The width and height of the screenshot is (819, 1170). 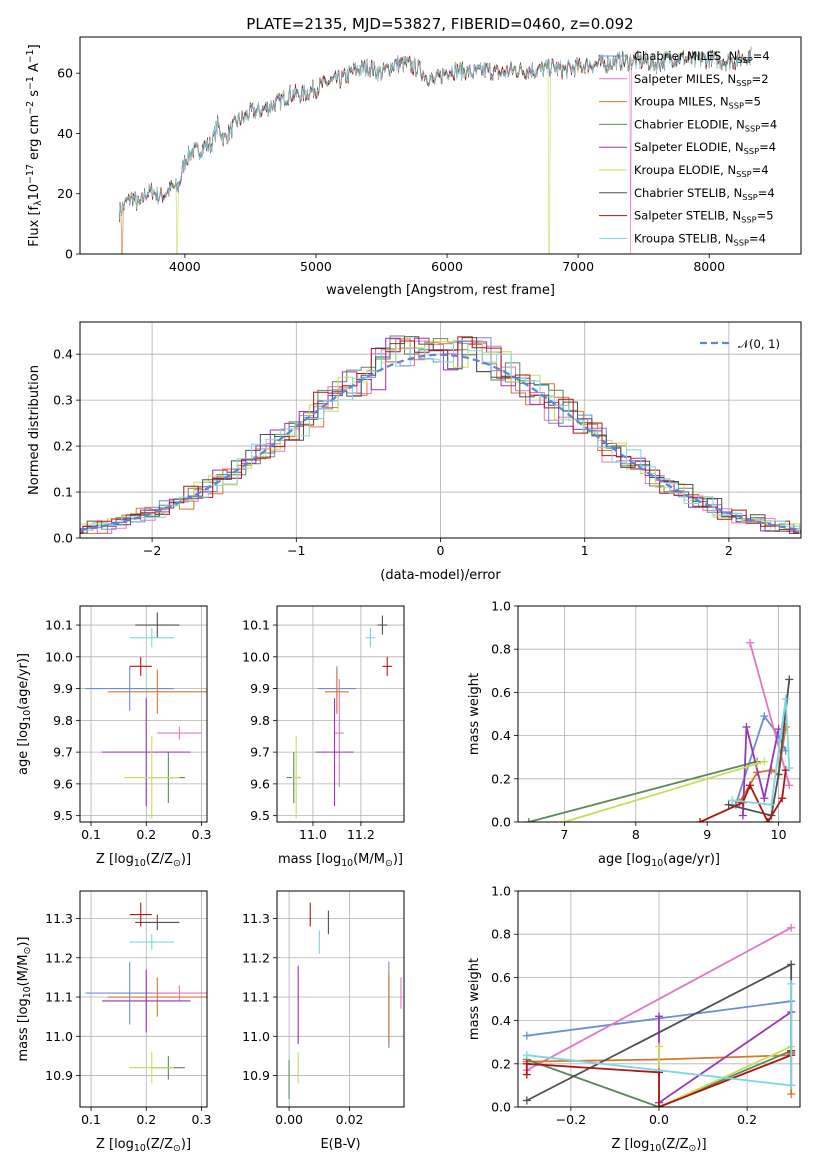 I want to click on y-tick-label: 10.0, so click(x=59, y=656).